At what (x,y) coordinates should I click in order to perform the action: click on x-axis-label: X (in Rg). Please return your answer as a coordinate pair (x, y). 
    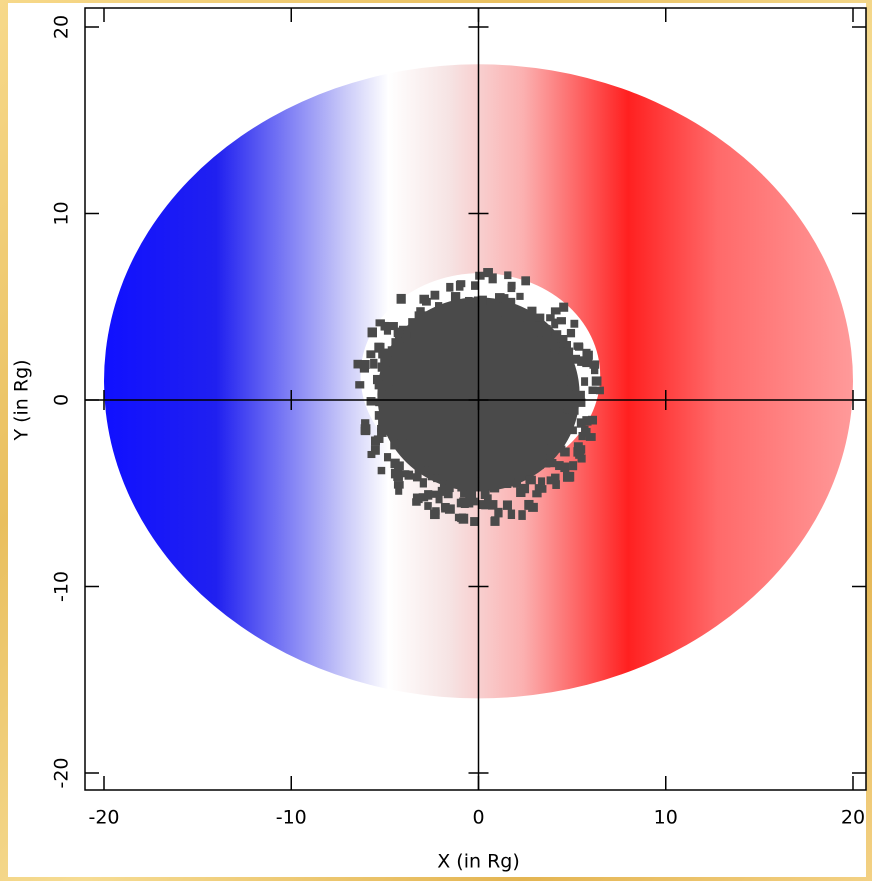
    Looking at the image, I should click on (478, 862).